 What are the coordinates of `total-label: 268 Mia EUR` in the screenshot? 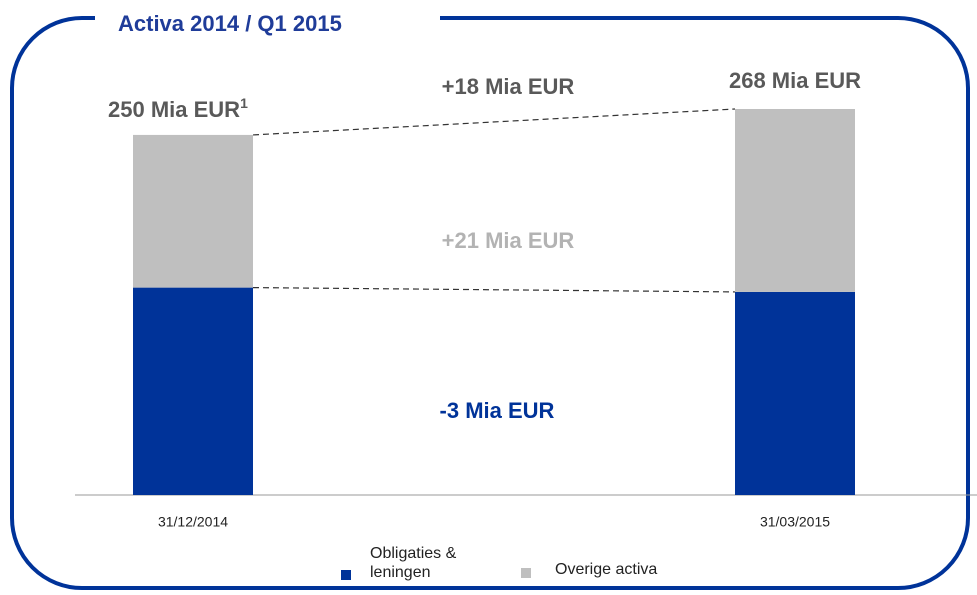 It's located at (795, 80).